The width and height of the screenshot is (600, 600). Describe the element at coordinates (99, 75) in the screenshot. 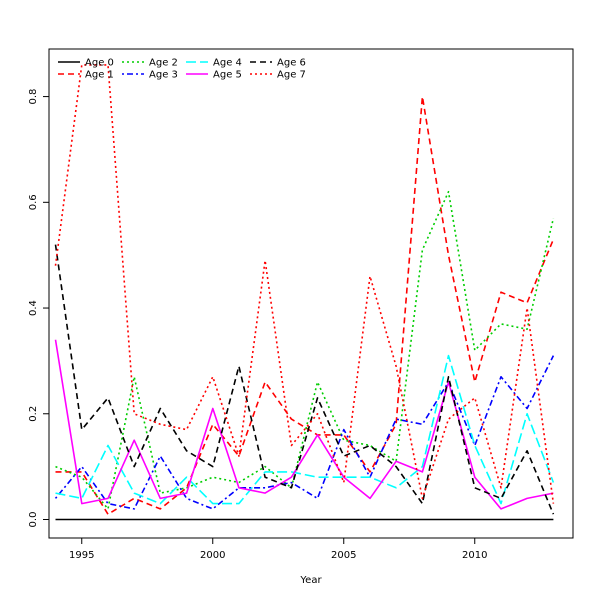

I see `legend-label-age-1: Age 1` at that location.